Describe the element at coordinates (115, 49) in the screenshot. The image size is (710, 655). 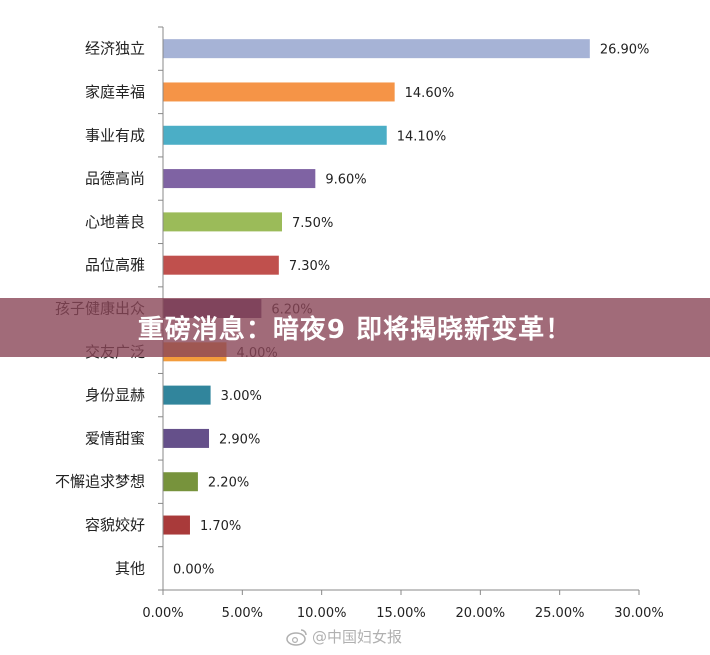
I see `category-label: 经济独立` at that location.